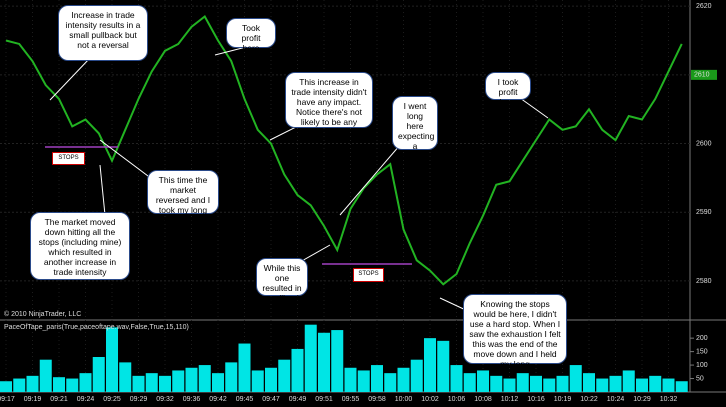  What do you see at coordinates (298, 399) in the screenshot?
I see `x-tick-label: 09:49` at bounding box center [298, 399].